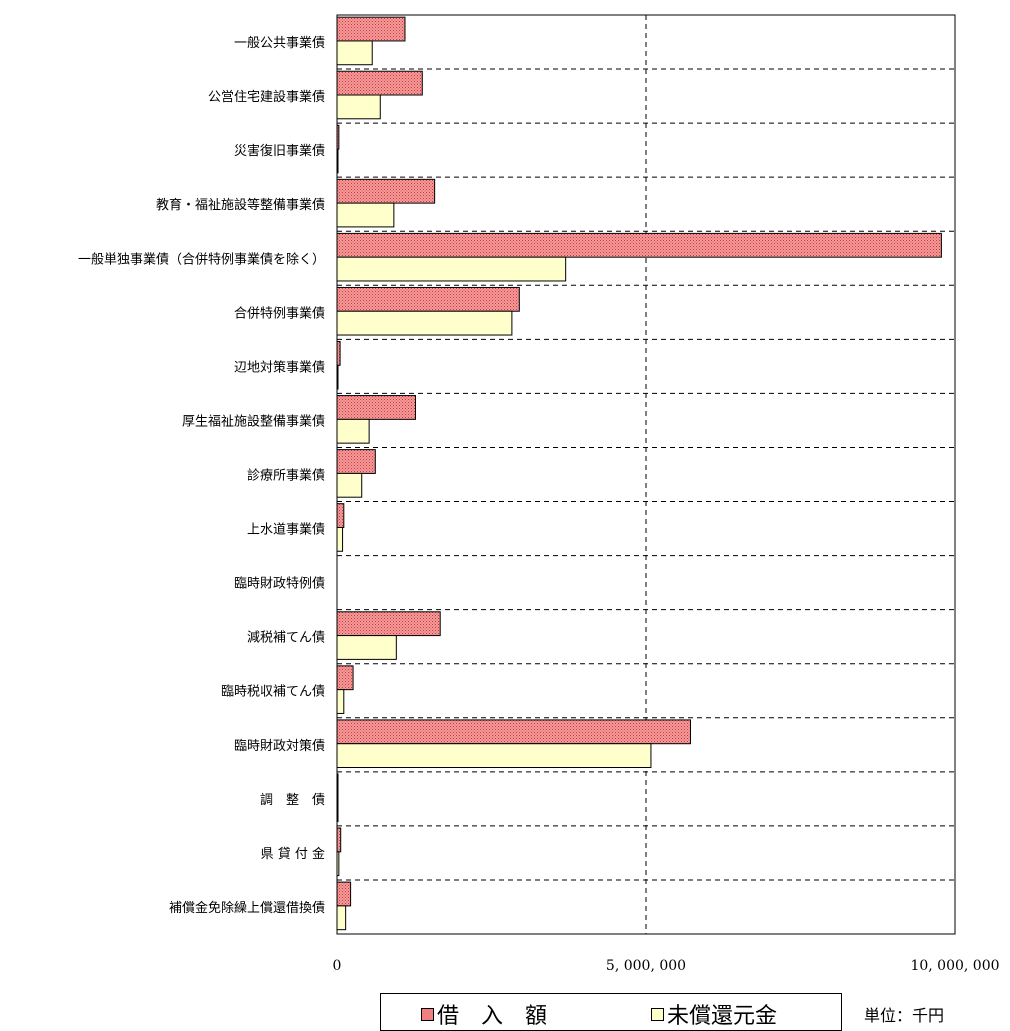  What do you see at coordinates (722, 1016) in the screenshot?
I see `legend-label-outstanding: 未償還元金` at bounding box center [722, 1016].